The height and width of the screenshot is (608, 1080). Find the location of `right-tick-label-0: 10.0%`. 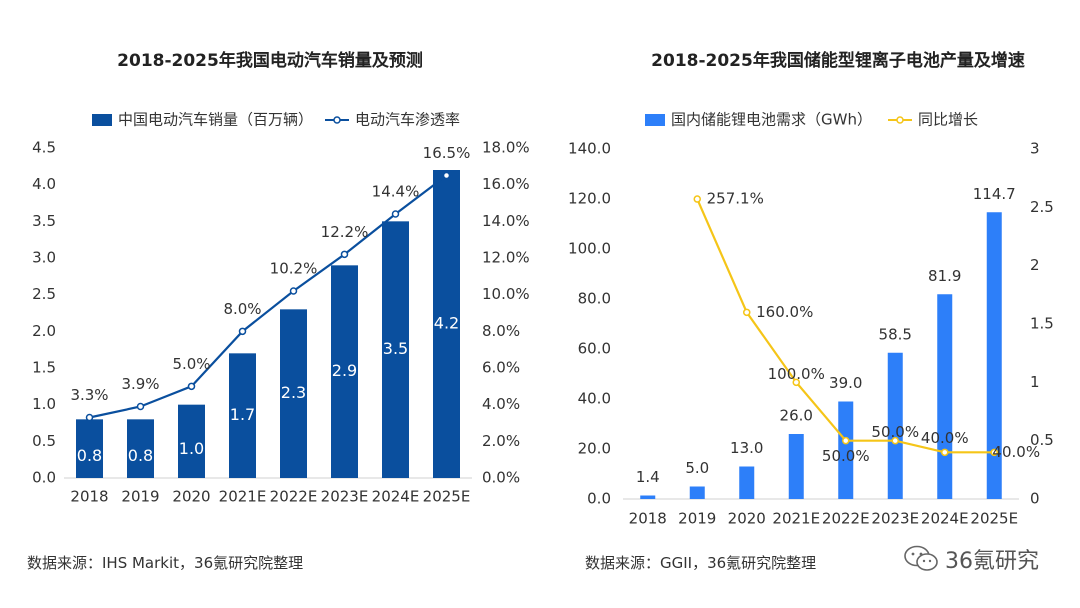

right-tick-label-0: 10.0% is located at coordinates (506, 294).